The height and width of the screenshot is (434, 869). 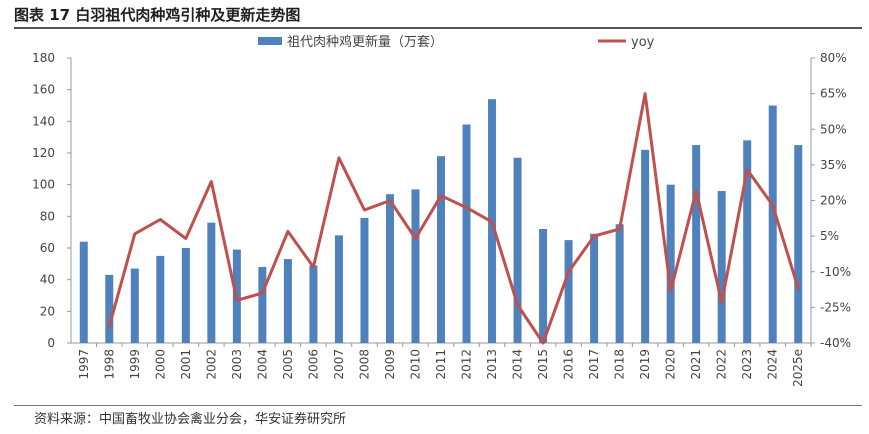 What do you see at coordinates (798, 368) in the screenshot?
I see `x-tick-label: 2025e` at bounding box center [798, 368].